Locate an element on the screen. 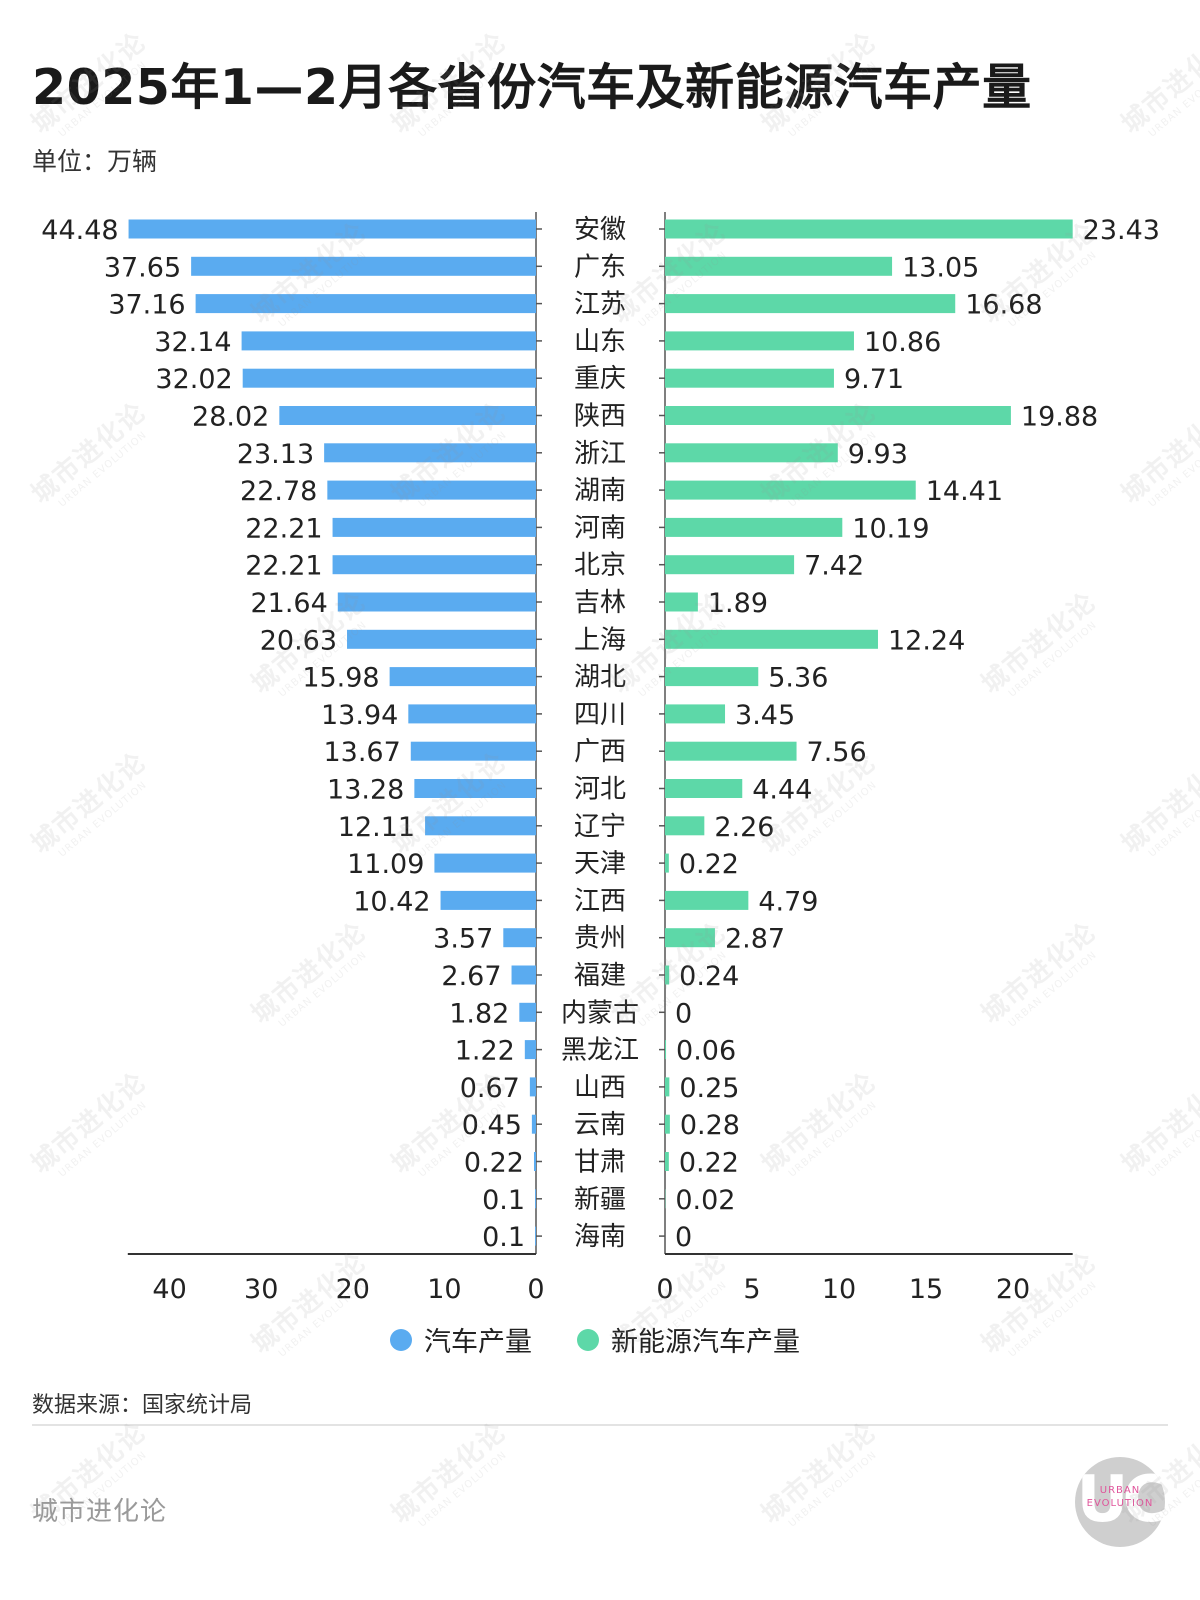 The width and height of the screenshot is (1200, 1600). data-label-nev: 7.42 is located at coordinates (834, 566).